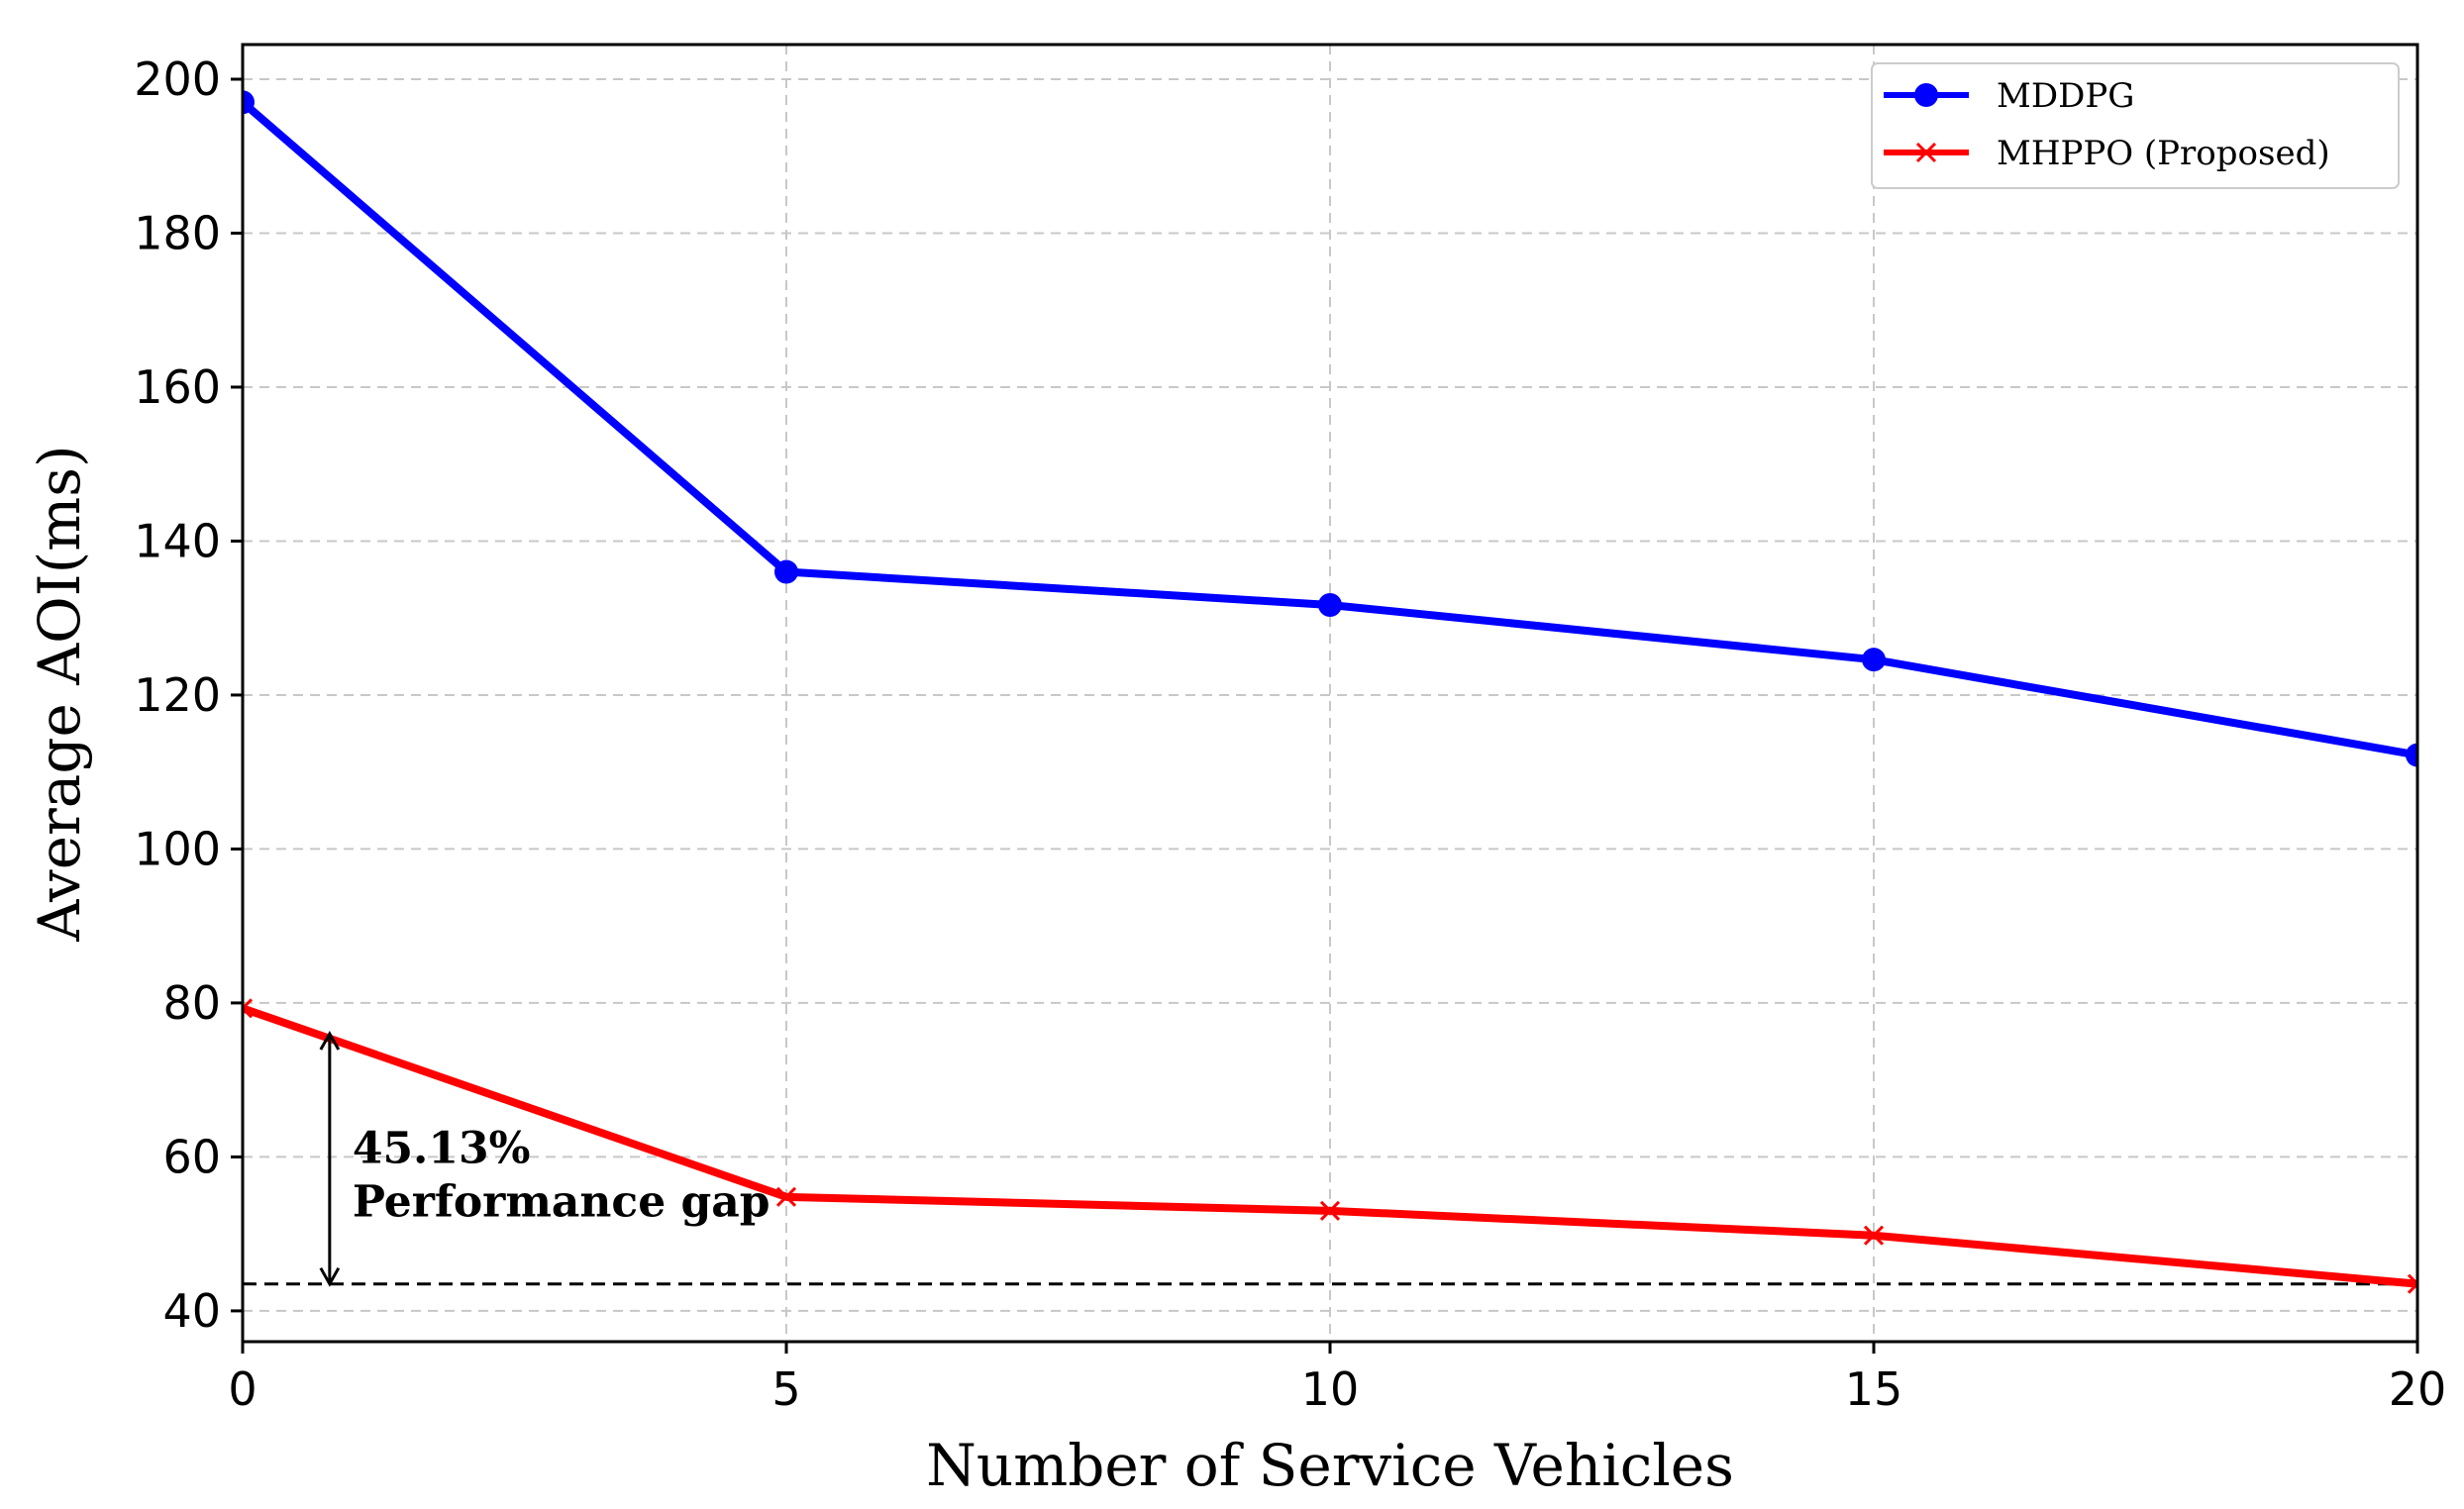  I want to click on y-tick-label: 40, so click(191, 1311).